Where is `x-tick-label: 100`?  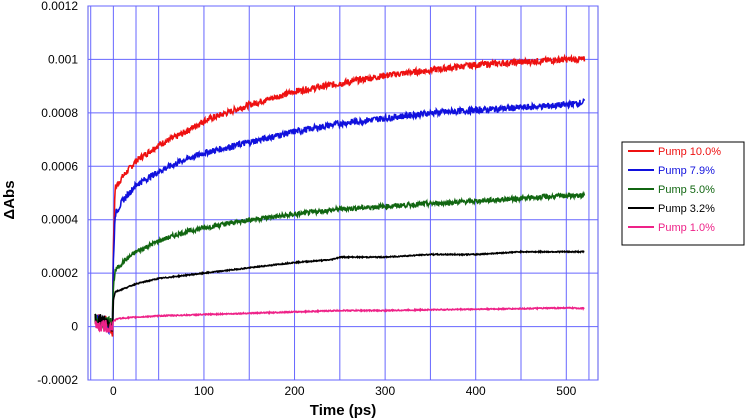
x-tick-label: 100 is located at coordinates (204, 391).